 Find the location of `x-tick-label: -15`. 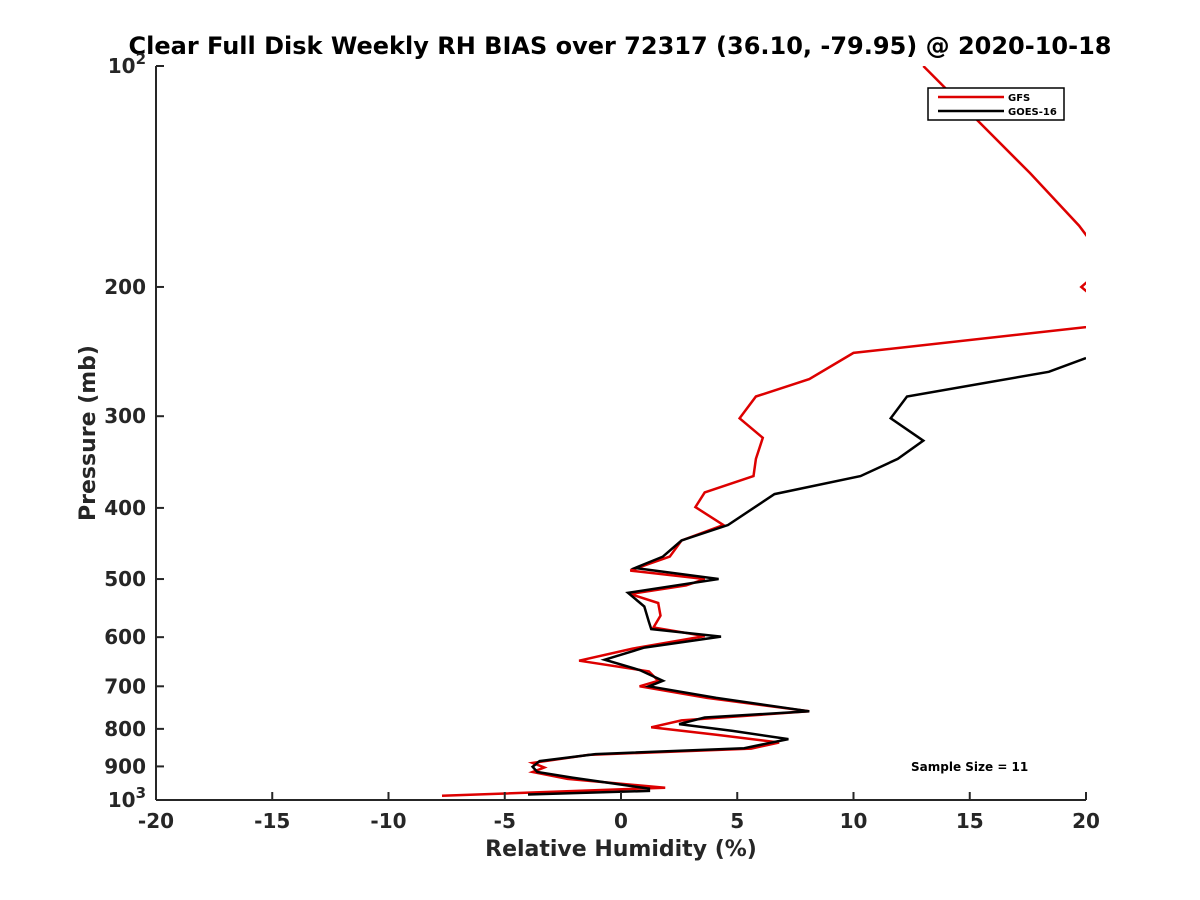

x-tick-label: -15 is located at coordinates (272, 821).